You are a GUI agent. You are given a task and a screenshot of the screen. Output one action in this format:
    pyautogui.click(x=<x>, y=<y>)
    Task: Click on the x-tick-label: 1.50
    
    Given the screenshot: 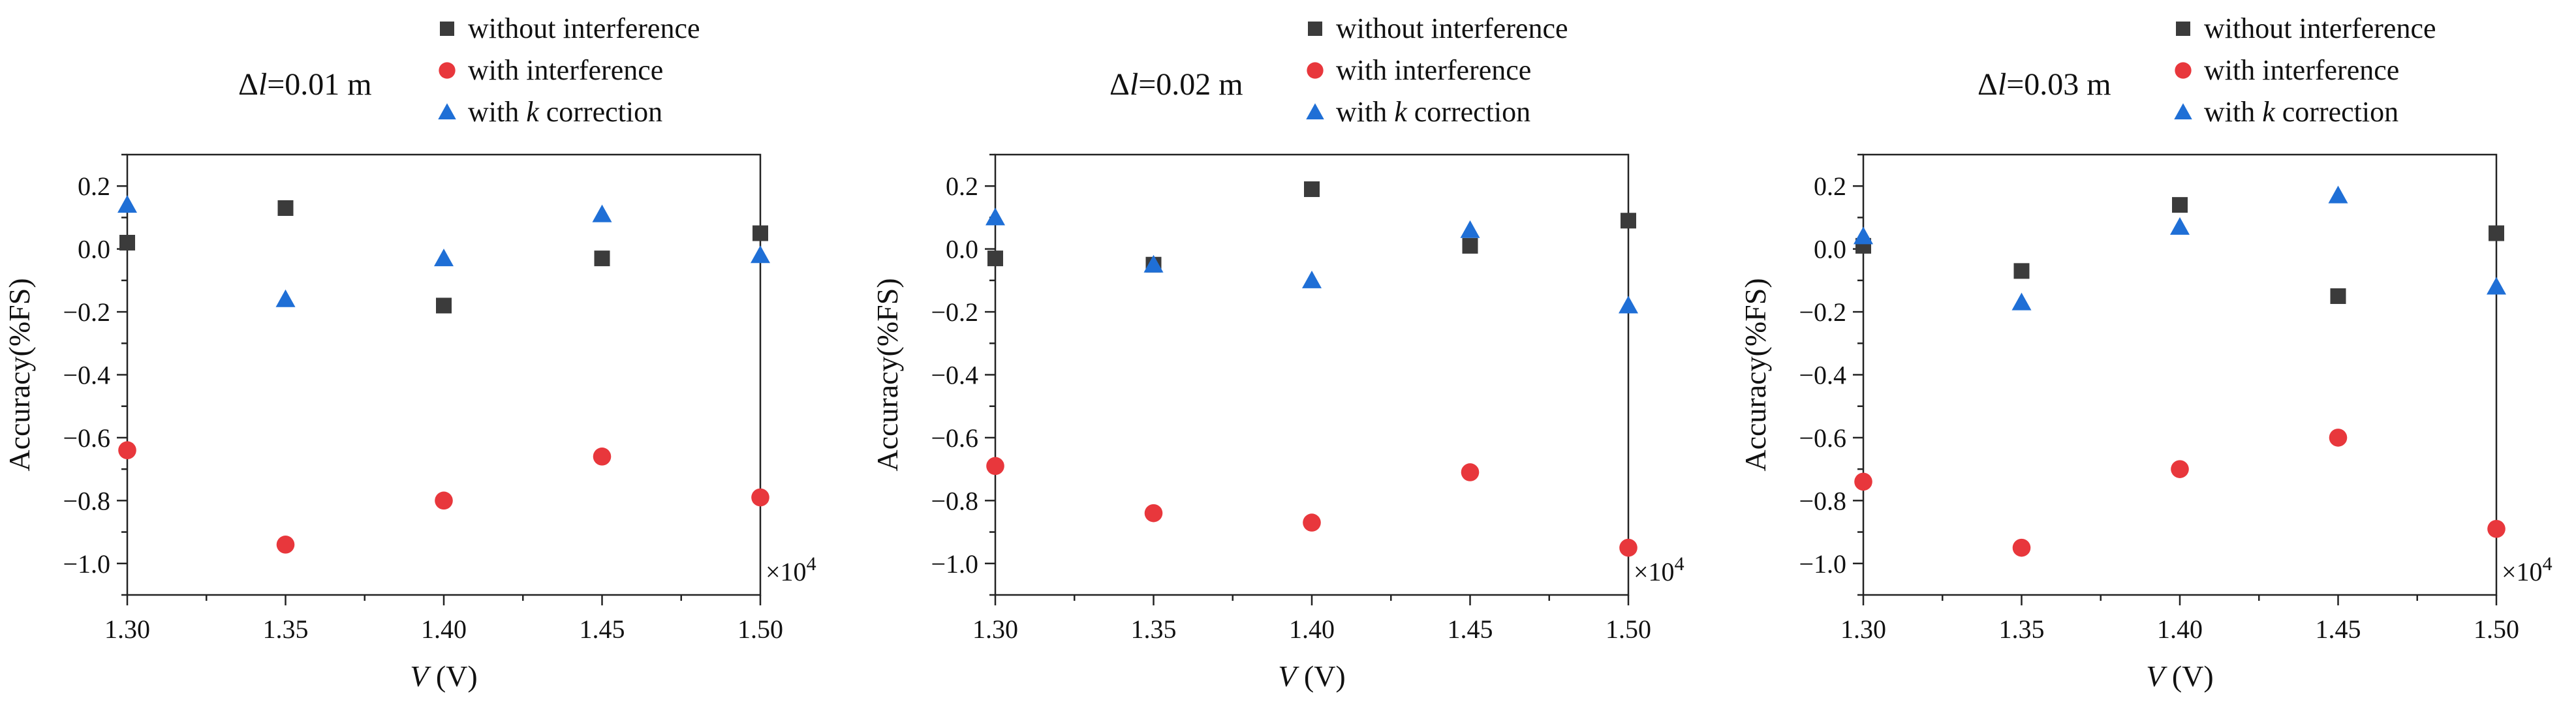 What is the action you would take?
    pyautogui.click(x=760, y=629)
    